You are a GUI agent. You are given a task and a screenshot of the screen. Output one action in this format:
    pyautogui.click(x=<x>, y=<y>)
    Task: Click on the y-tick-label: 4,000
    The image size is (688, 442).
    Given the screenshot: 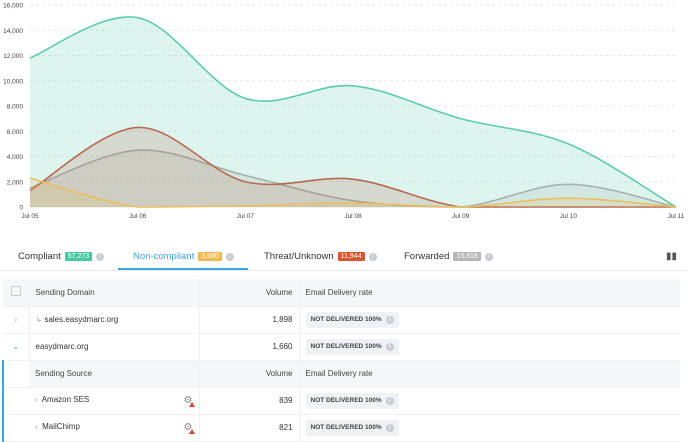 What is the action you would take?
    pyautogui.click(x=15, y=157)
    